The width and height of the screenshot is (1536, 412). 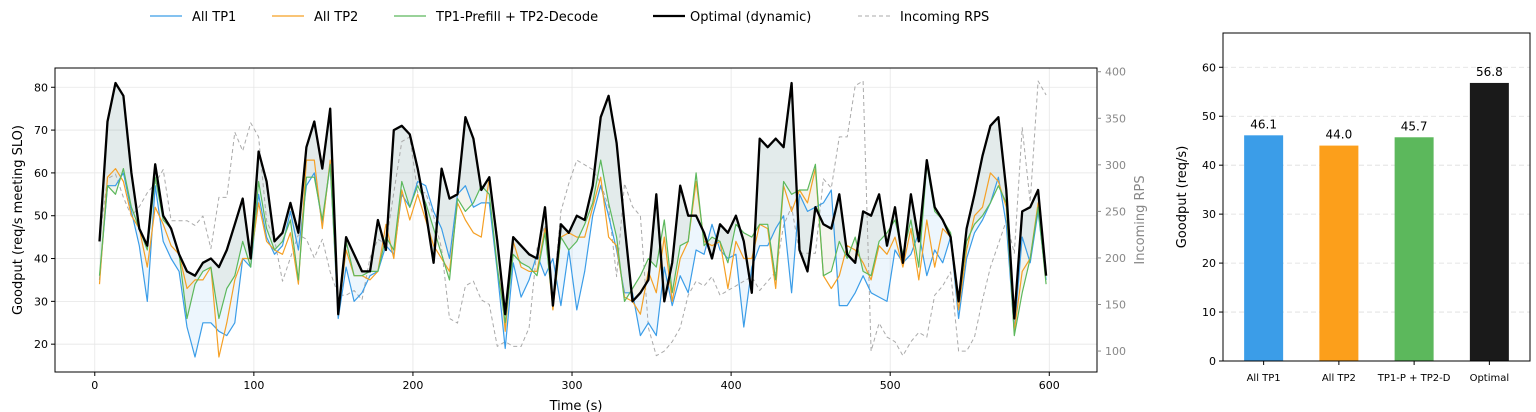 I want to click on x-tick-label: Optimal, so click(x=1490, y=378).